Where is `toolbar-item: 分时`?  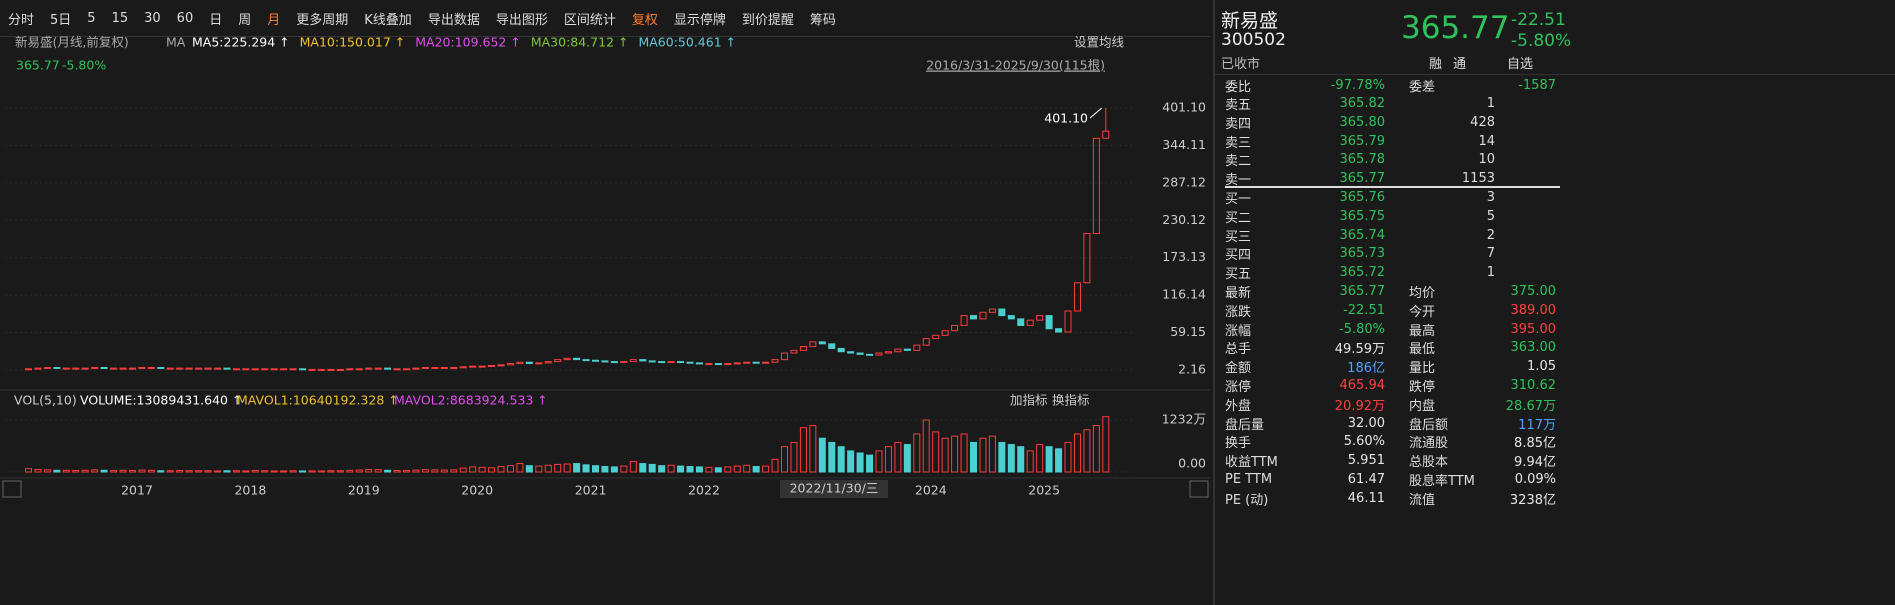 toolbar-item: 分时 is located at coordinates (21, 20).